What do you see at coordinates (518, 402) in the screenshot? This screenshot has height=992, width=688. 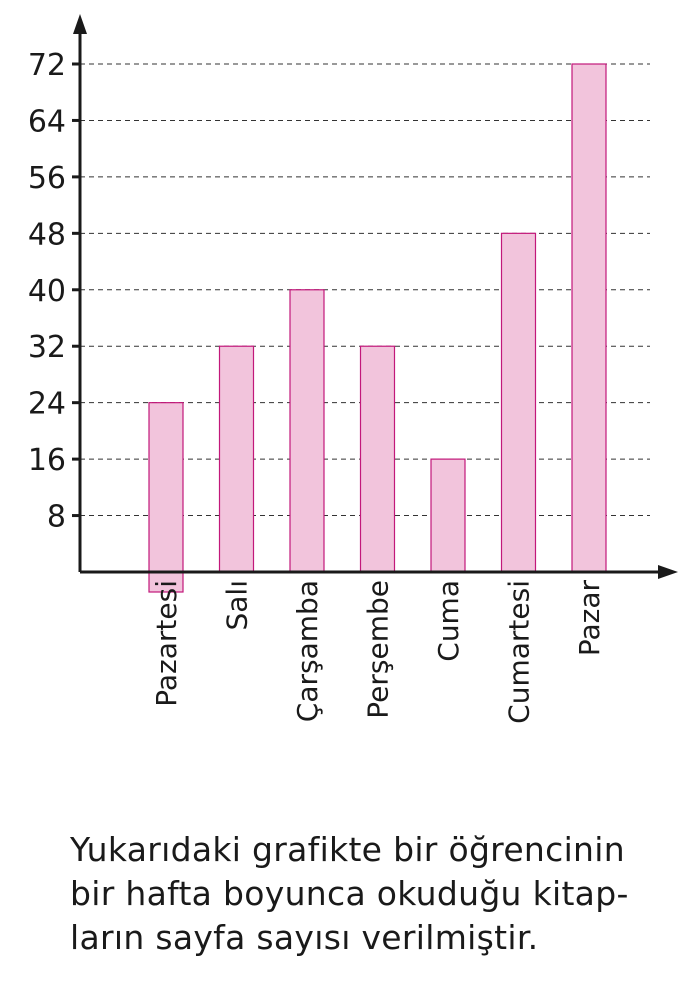 I see `bar-cumartesi` at bounding box center [518, 402].